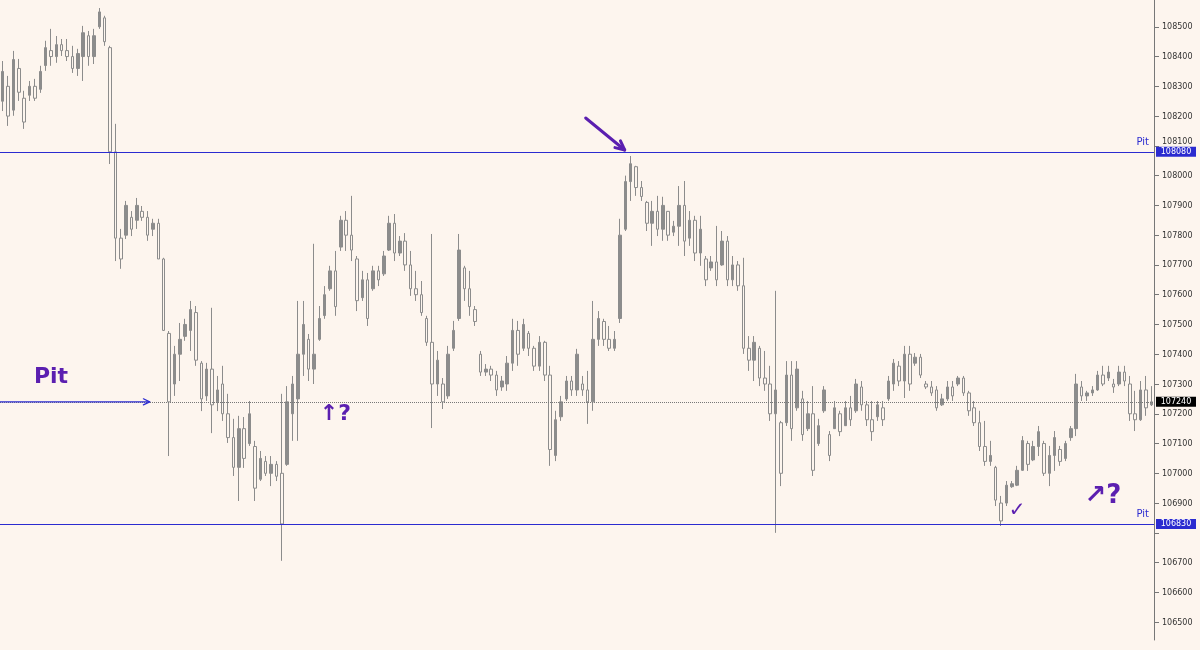  What do you see at coordinates (1177, 563) in the screenshot?
I see `y-tick-label: 106700` at bounding box center [1177, 563].